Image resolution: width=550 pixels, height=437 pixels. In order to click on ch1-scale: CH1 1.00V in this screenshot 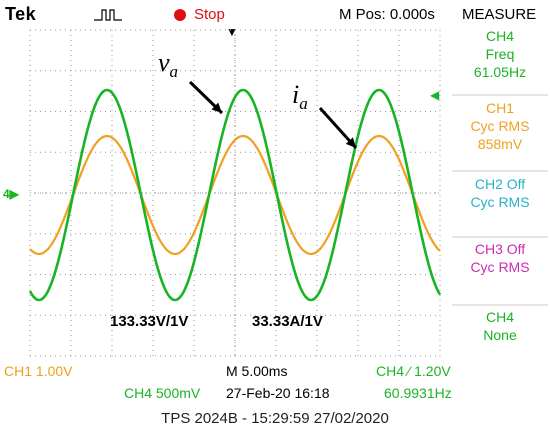, I will do `click(38, 371)`.